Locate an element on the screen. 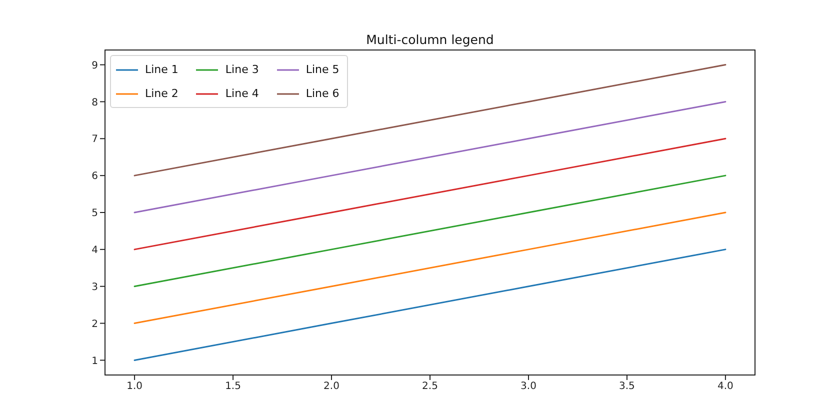  legend-label: Line 3 is located at coordinates (242, 69).